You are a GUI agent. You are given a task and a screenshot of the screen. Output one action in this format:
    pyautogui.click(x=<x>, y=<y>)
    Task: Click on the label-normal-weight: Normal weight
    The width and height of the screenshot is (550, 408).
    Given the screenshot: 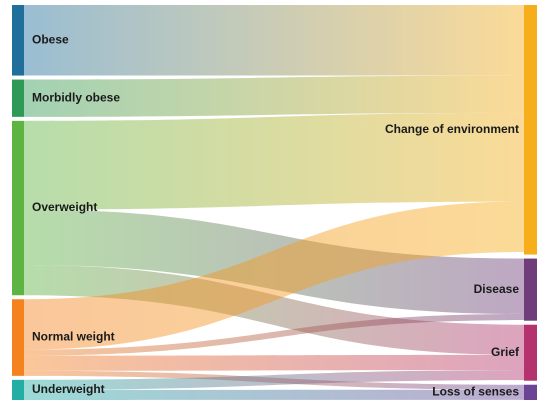 What is the action you would take?
    pyautogui.click(x=73, y=337)
    